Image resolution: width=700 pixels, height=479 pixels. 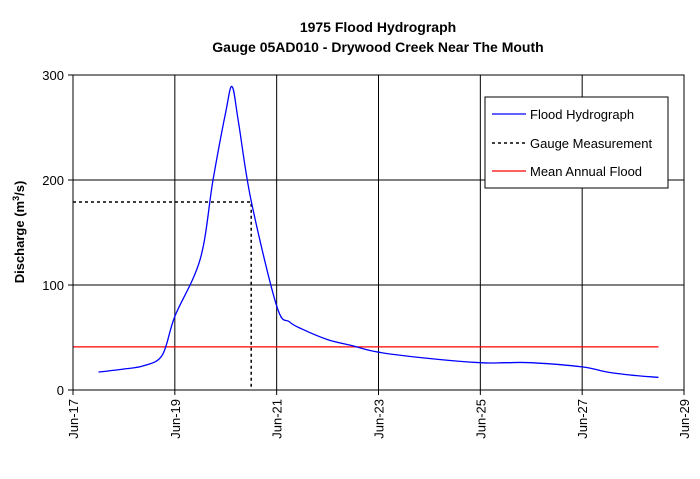 I want to click on x-tick-label: Jun-23, so click(x=379, y=419).